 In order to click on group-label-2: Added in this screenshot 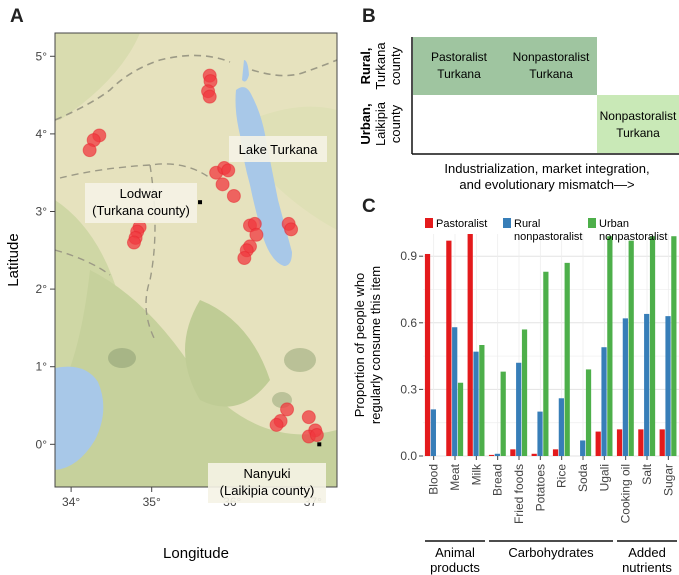, I will do `click(647, 552)`.